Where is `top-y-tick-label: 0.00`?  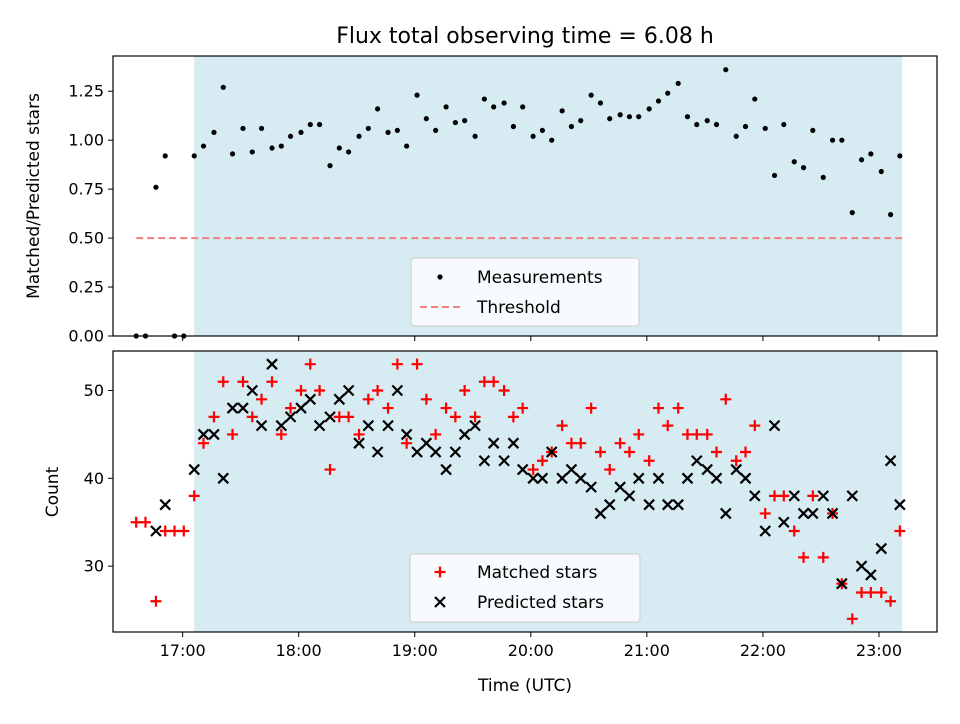 top-y-tick-label: 0.00 is located at coordinates (86, 336).